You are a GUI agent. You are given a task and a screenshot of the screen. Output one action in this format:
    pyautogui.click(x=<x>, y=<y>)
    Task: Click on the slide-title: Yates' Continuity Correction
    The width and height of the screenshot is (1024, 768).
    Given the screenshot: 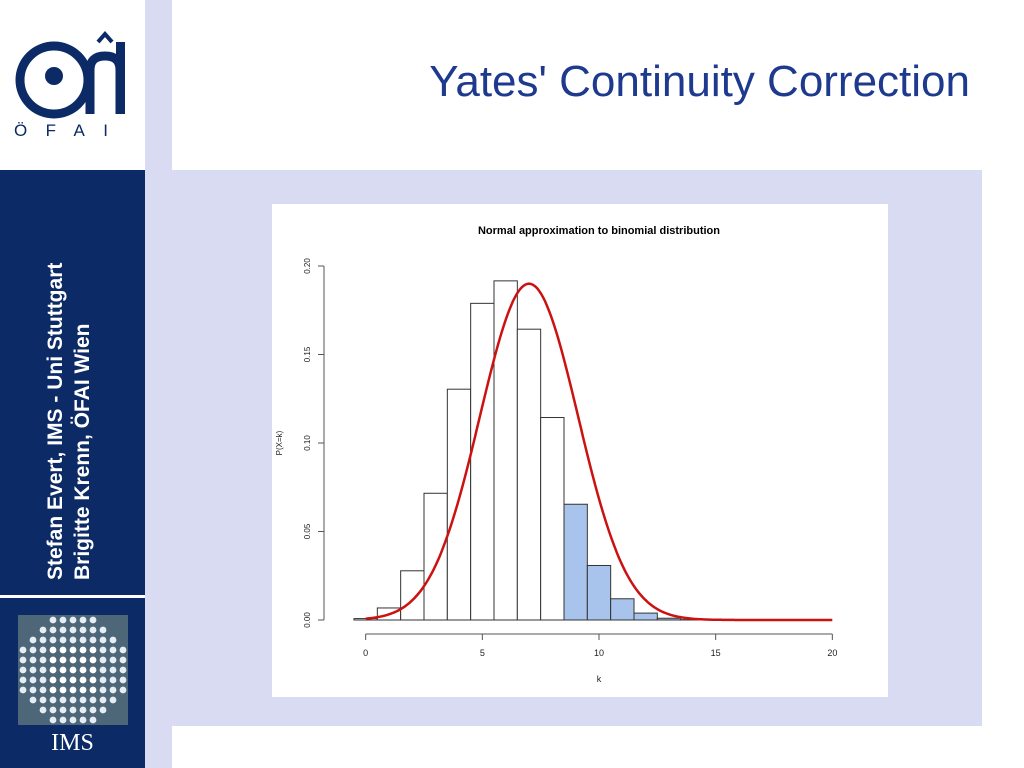 What is the action you would take?
    pyautogui.click(x=699, y=81)
    